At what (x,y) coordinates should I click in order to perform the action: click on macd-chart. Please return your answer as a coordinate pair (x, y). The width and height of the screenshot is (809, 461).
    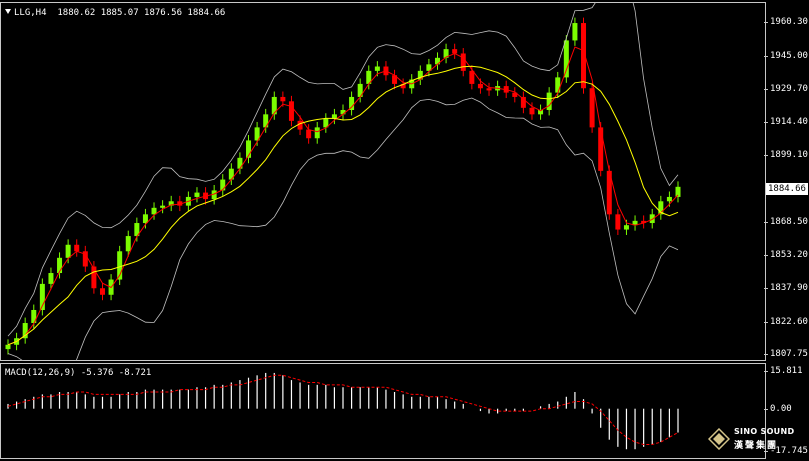
    Looking at the image, I should click on (343, 411).